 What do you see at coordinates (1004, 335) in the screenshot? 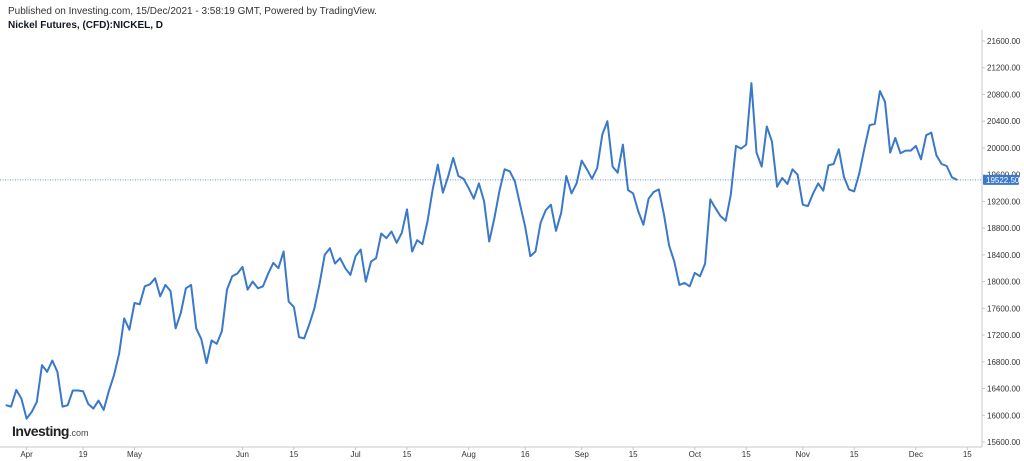
I see `y-tick-label: 17200.00` at bounding box center [1004, 335].